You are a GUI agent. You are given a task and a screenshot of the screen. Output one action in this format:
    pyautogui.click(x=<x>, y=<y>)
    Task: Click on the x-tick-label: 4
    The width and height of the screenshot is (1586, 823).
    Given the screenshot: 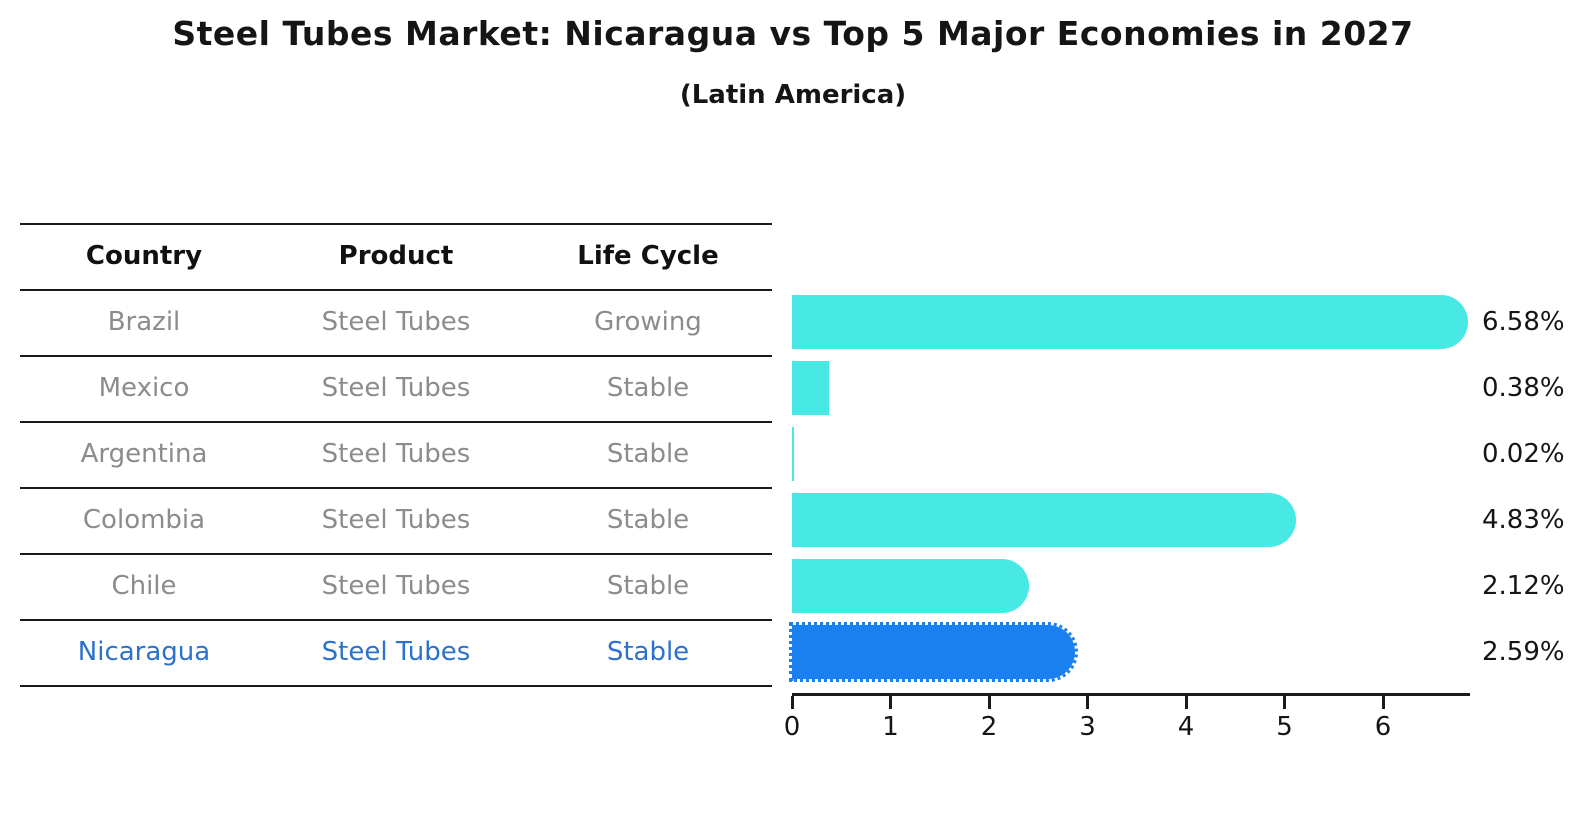 What is the action you would take?
    pyautogui.click(x=1186, y=727)
    